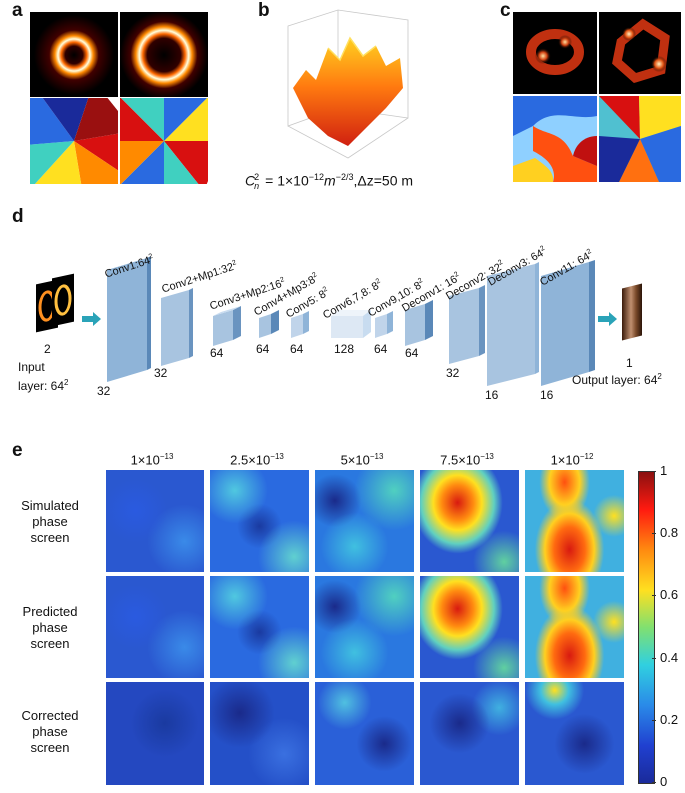 This screenshot has height=793, width=685. Describe the element at coordinates (467, 324) in the screenshot. I see `layer-block-deconv2` at that location.